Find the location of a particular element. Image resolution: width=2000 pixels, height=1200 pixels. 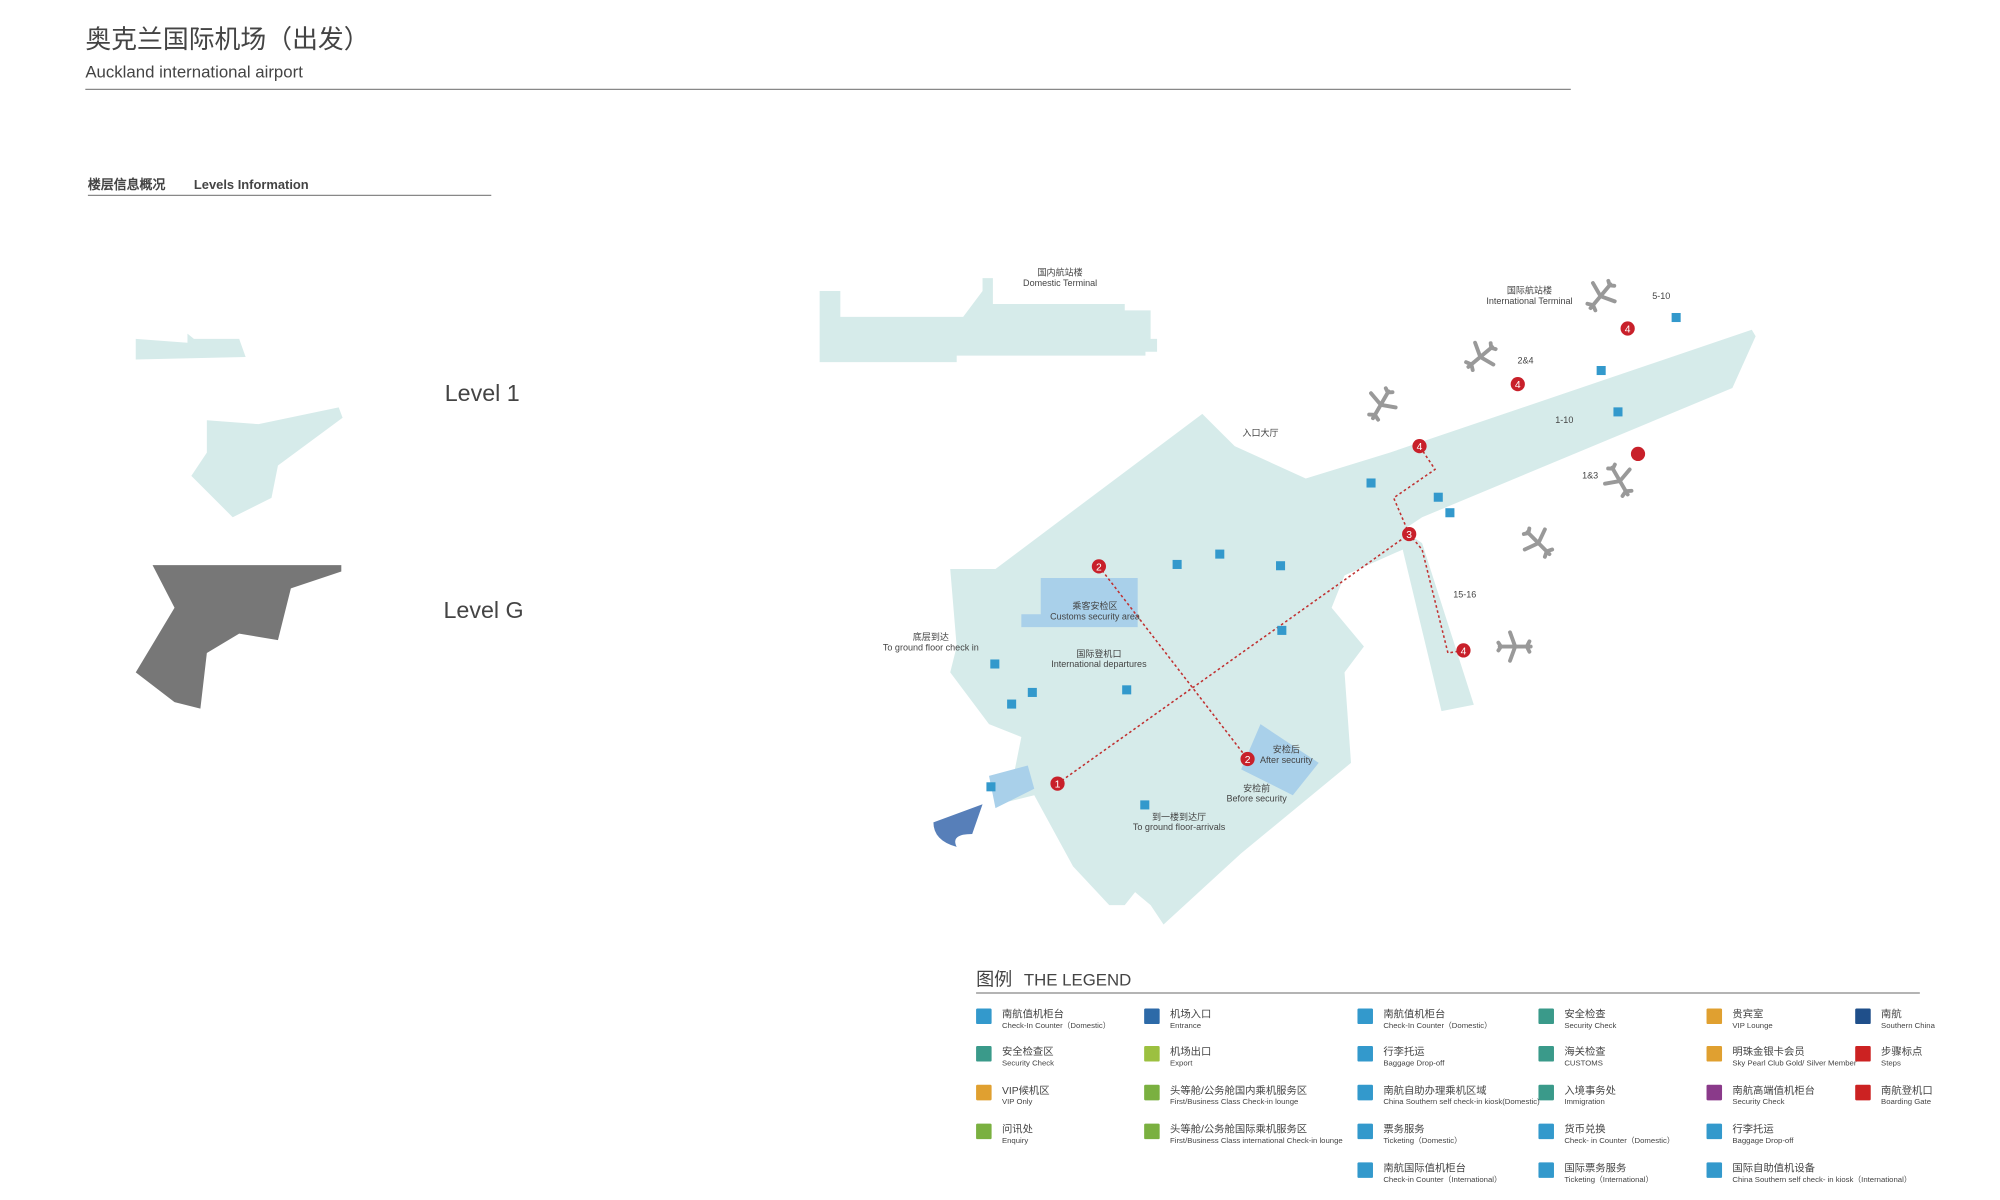

legend-label-en: CUSTOMS is located at coordinates (1583, 1062).